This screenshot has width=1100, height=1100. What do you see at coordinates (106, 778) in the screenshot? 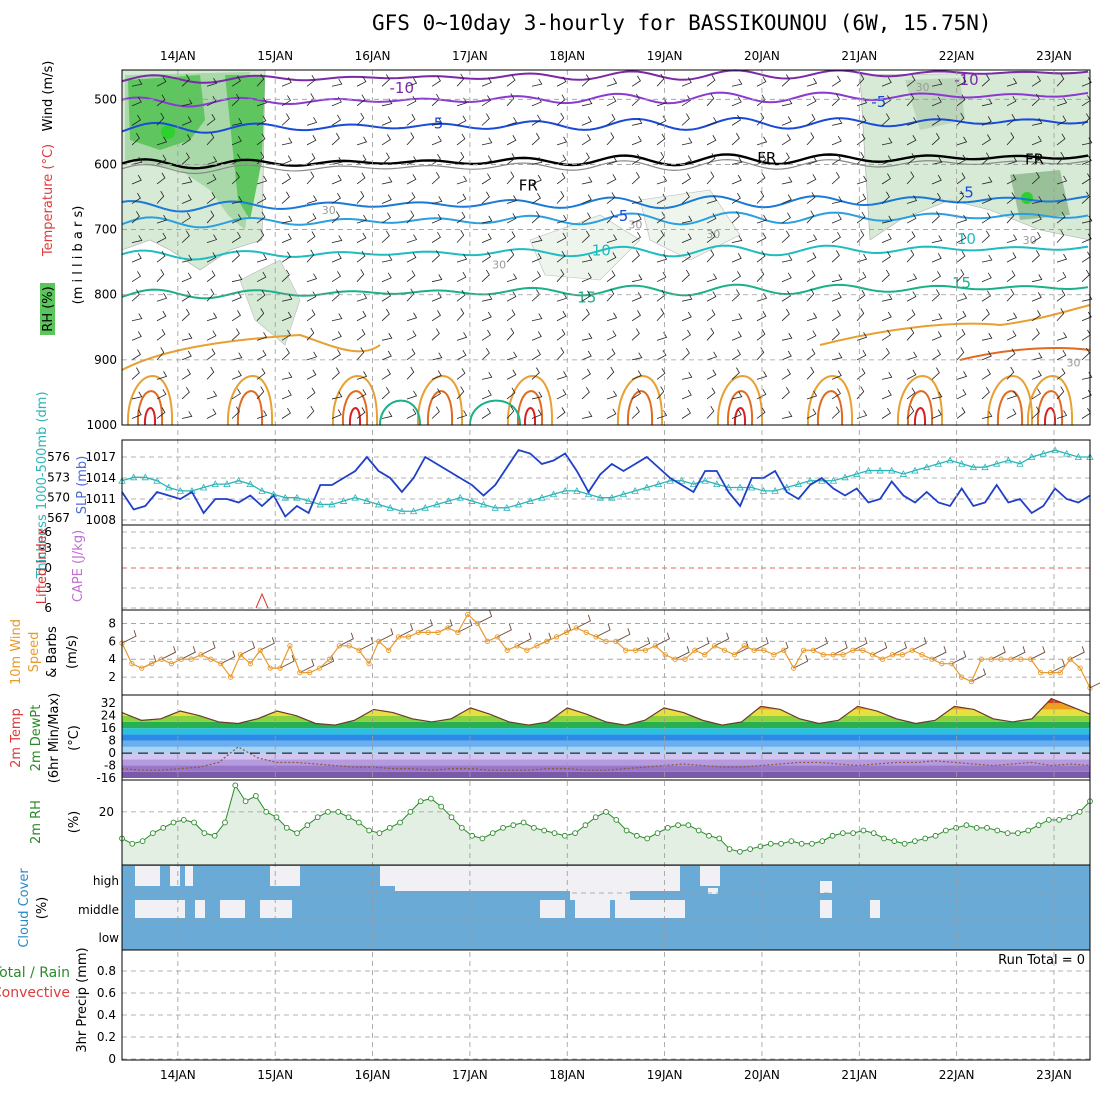
I see `tick-label: -16` at bounding box center [106, 778].